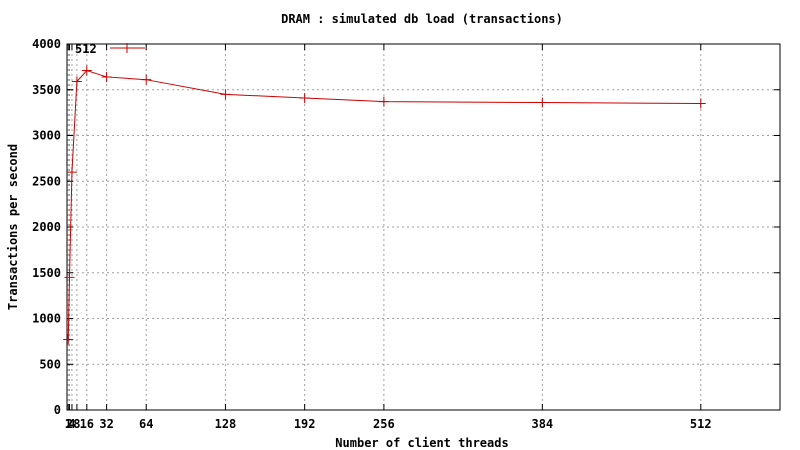 This screenshot has width=800, height=450. Describe the element at coordinates (46, 136) in the screenshot. I see `y-tick-label: 3000` at that location.